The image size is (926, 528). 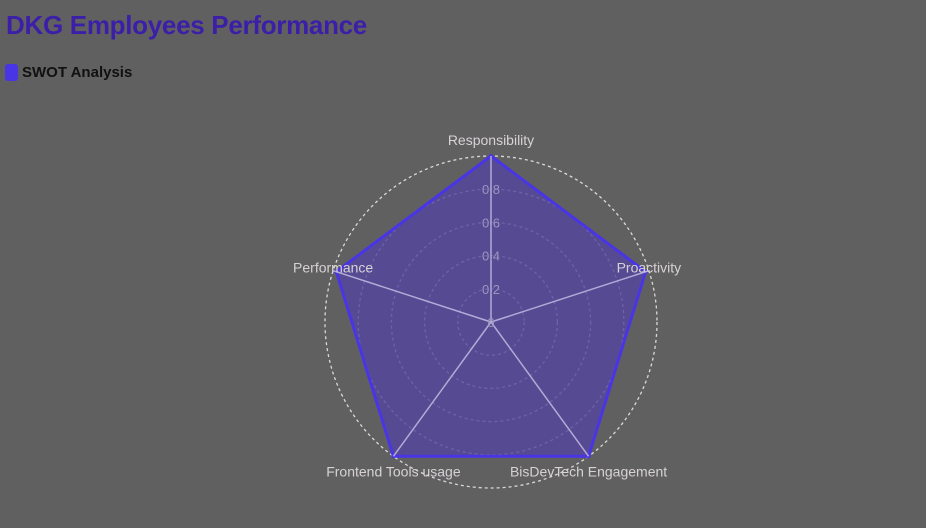 I want to click on legend: SWOT Analysis, so click(x=68, y=72).